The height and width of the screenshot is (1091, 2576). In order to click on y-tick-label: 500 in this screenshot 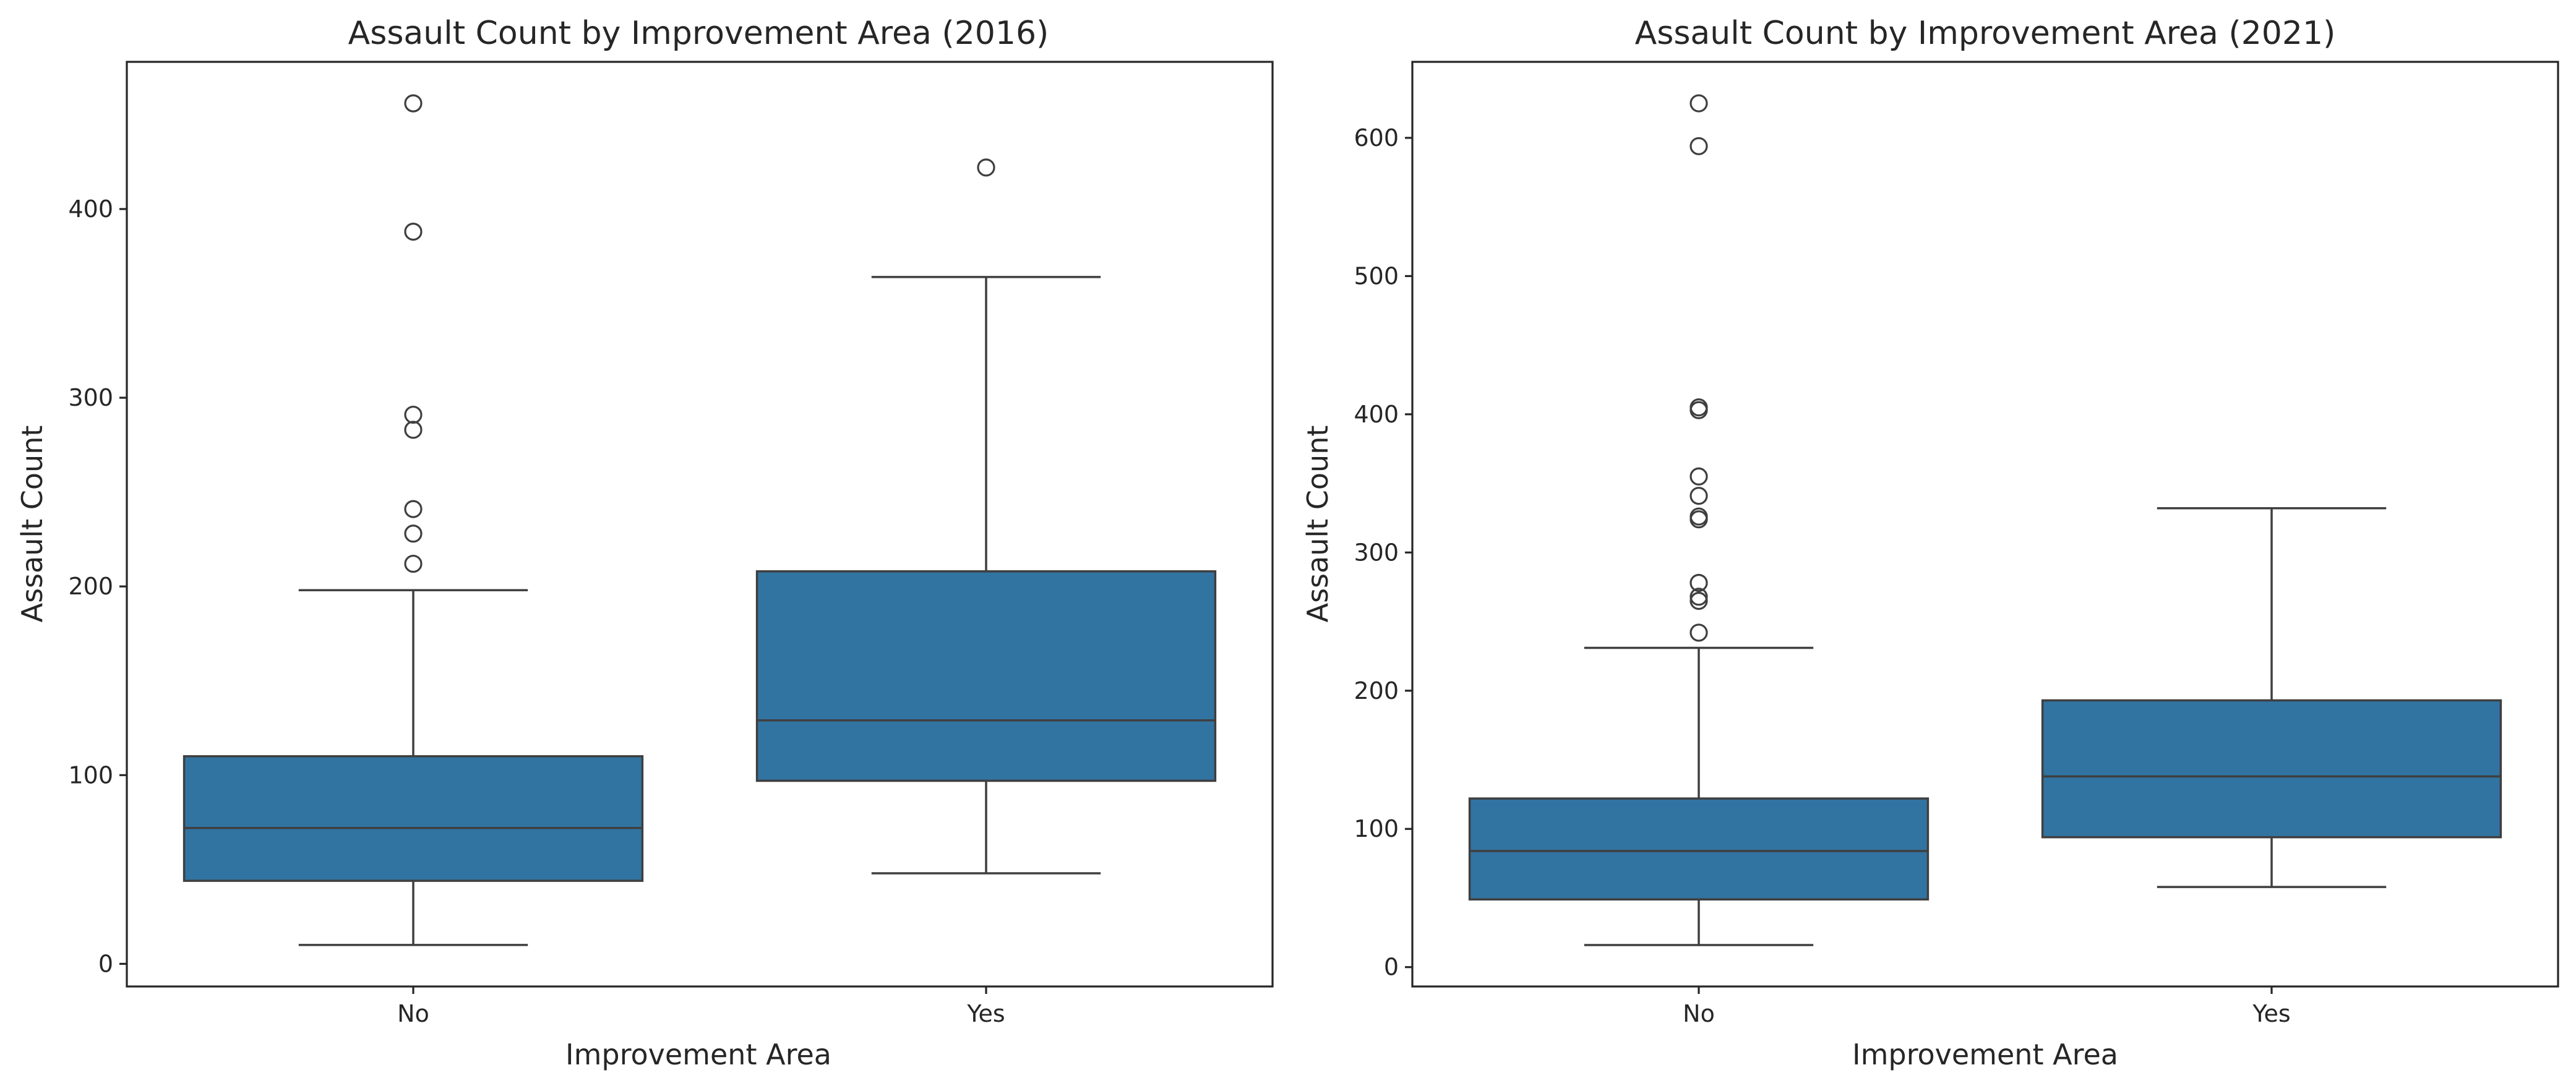, I will do `click(1376, 275)`.